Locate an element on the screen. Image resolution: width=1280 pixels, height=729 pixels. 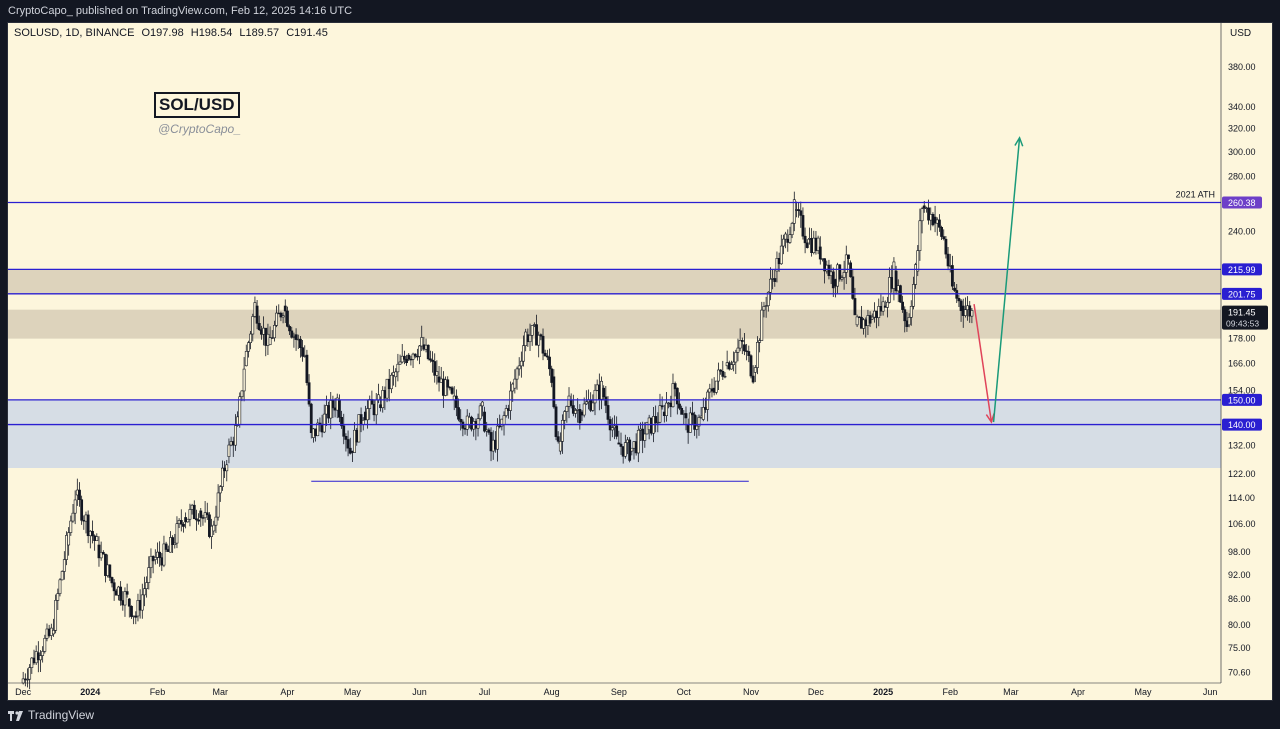
x-tick-label: Mar is located at coordinates (221, 692).